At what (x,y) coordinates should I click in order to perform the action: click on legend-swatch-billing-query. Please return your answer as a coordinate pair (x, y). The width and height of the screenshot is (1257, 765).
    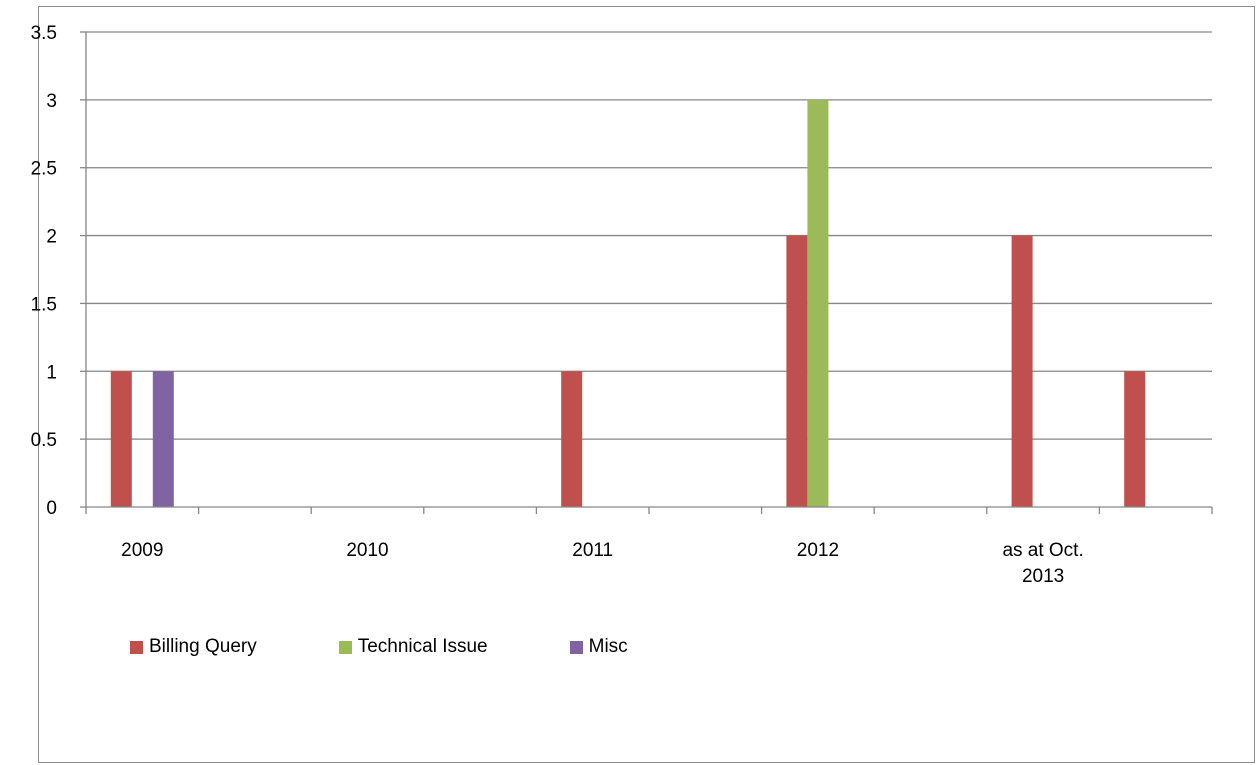
    Looking at the image, I should click on (136, 647).